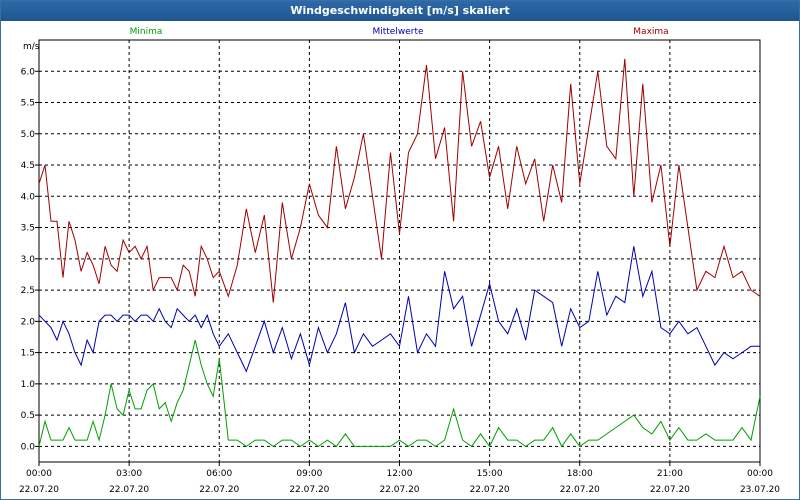 Image resolution: width=800 pixels, height=500 pixels. What do you see at coordinates (31, 47) in the screenshot?
I see `y-unit-label: m/s` at bounding box center [31, 47].